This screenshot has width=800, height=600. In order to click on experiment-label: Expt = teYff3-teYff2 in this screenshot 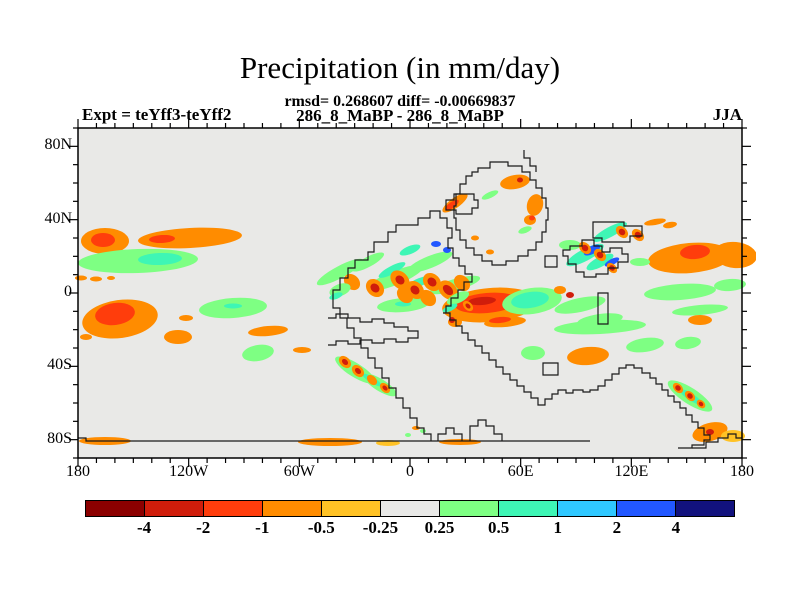, I will do `click(157, 114)`.